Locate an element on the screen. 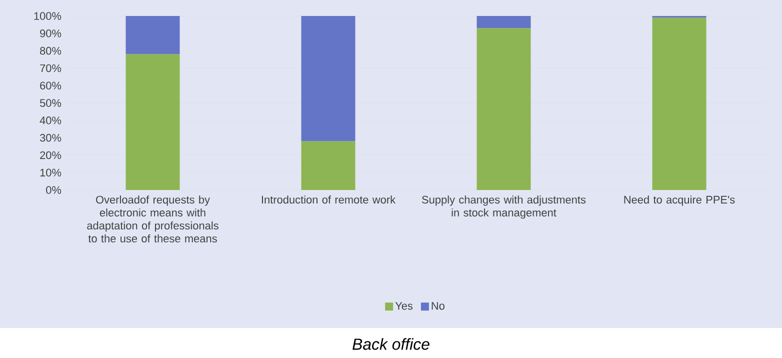 This screenshot has width=782, height=358. x-tick-label: Need to acquire PPE's is located at coordinates (679, 201).